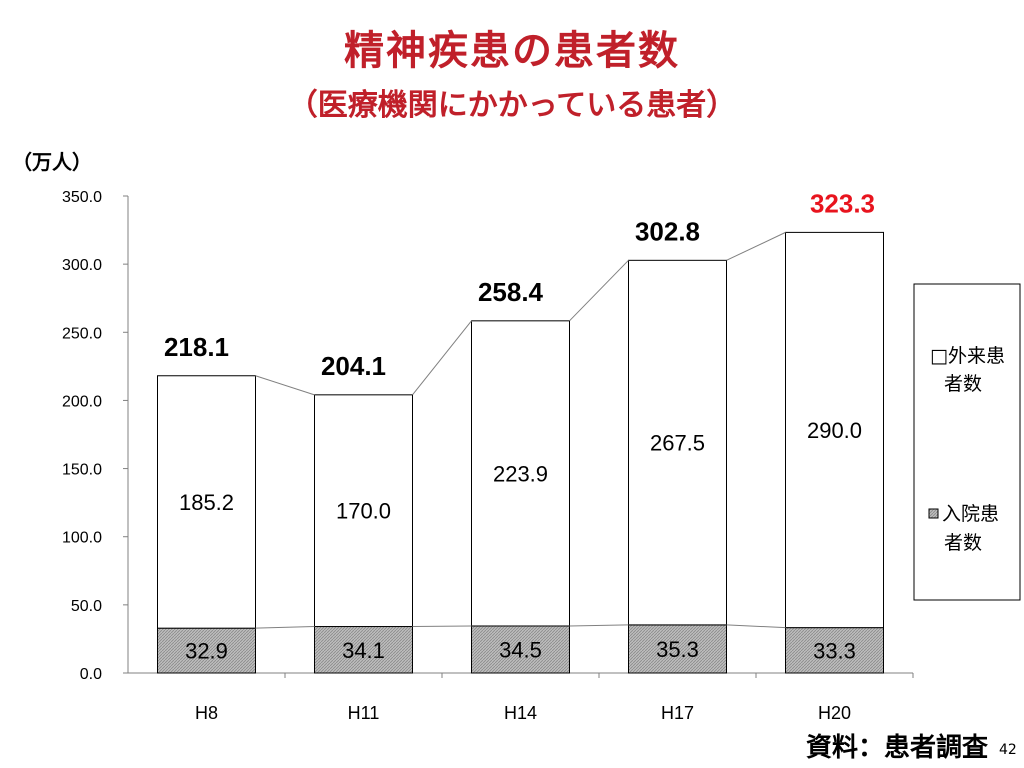  Describe the element at coordinates (353, 366) in the screenshot. I see `total-label: 204.1` at that location.